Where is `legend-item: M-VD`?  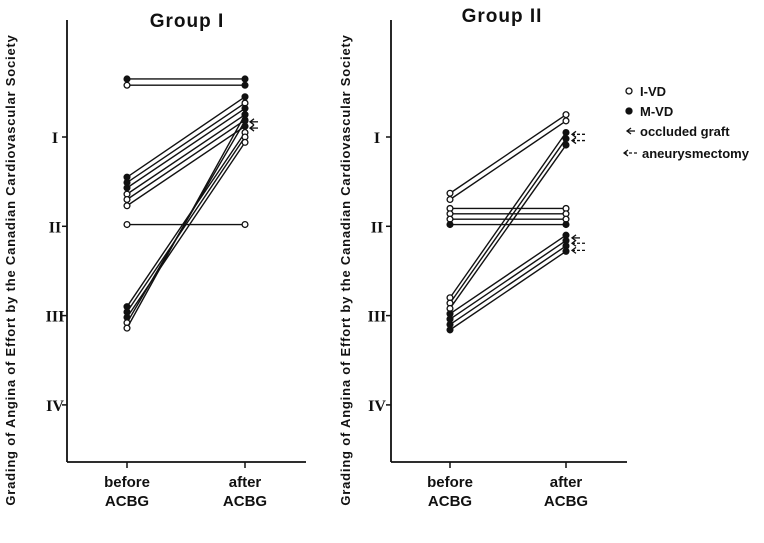 legend-item: M-VD is located at coordinates (649, 111).